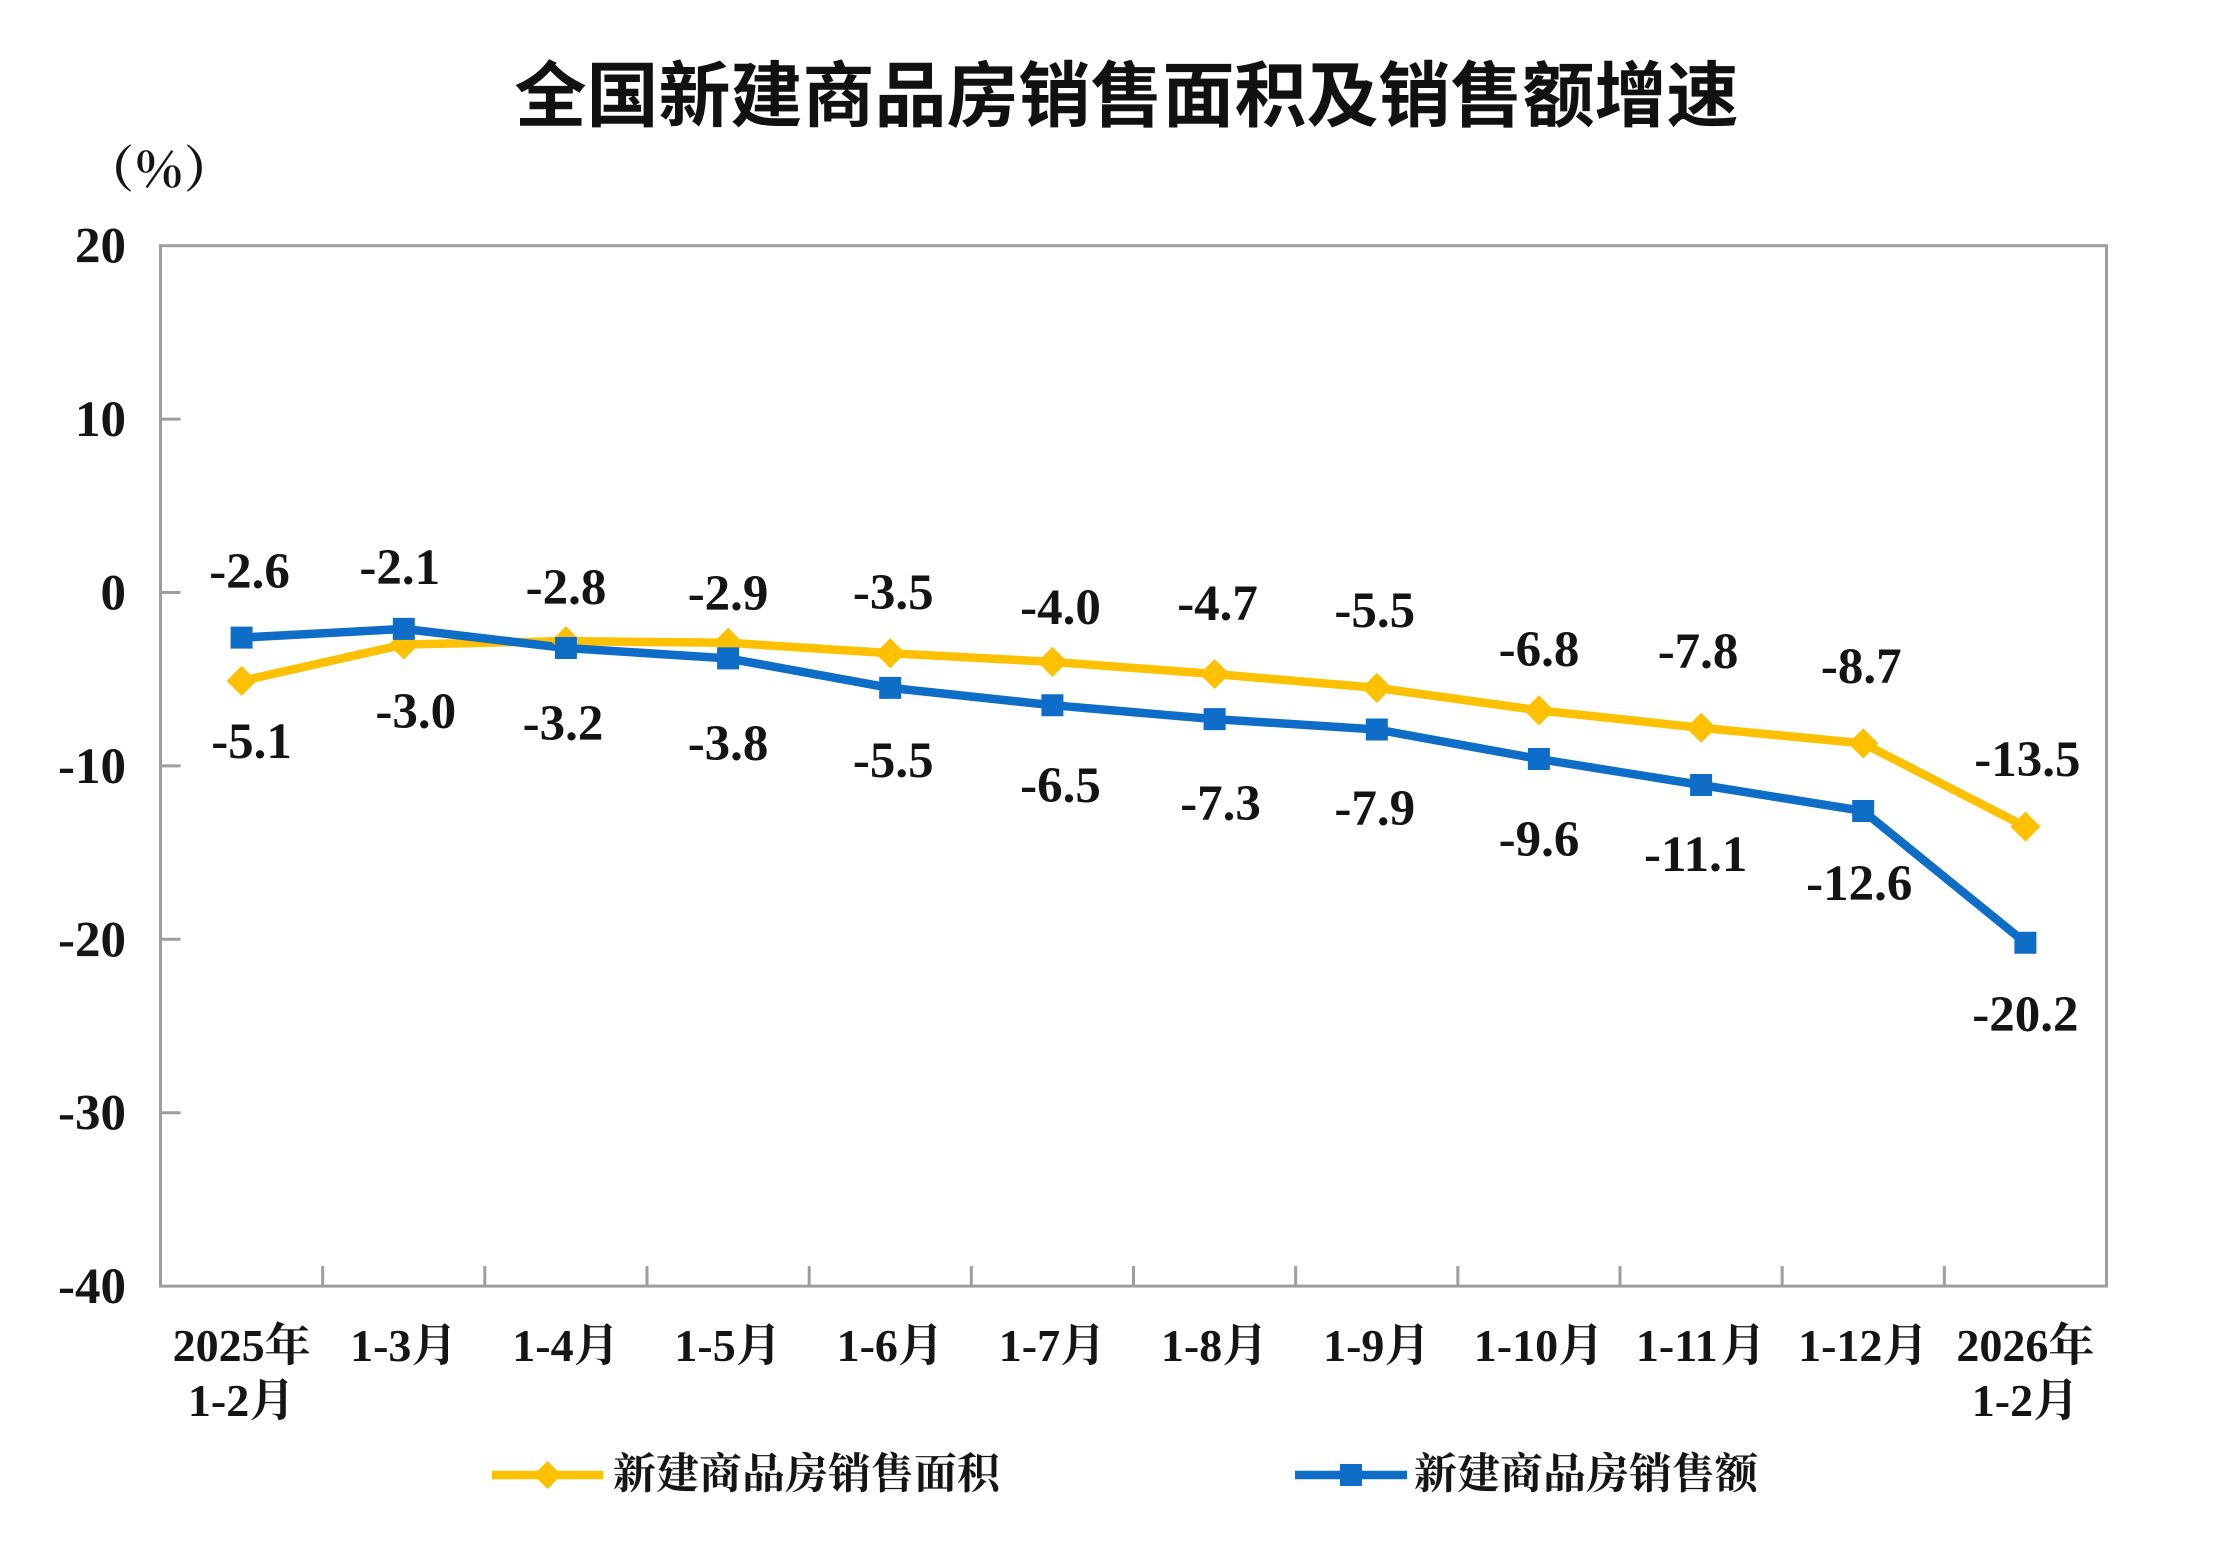 This screenshot has width=2216, height=1556. Describe the element at coordinates (1060, 608) in the screenshot. I see `svg-text: -4.0` at that location.